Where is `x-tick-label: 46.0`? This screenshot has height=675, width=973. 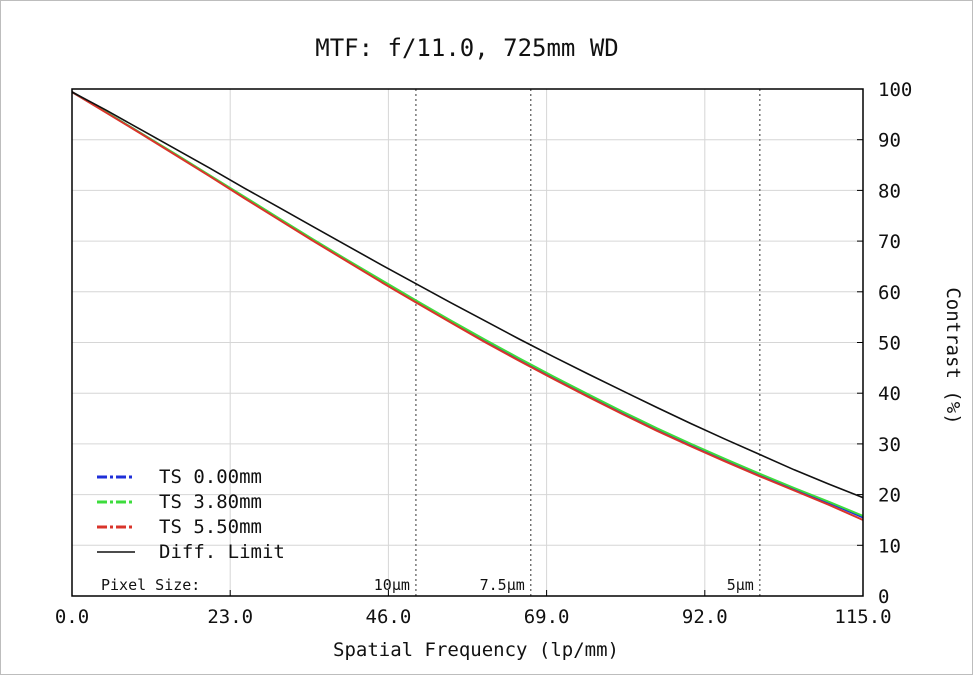
x-tick-label: 46.0 is located at coordinates (389, 617).